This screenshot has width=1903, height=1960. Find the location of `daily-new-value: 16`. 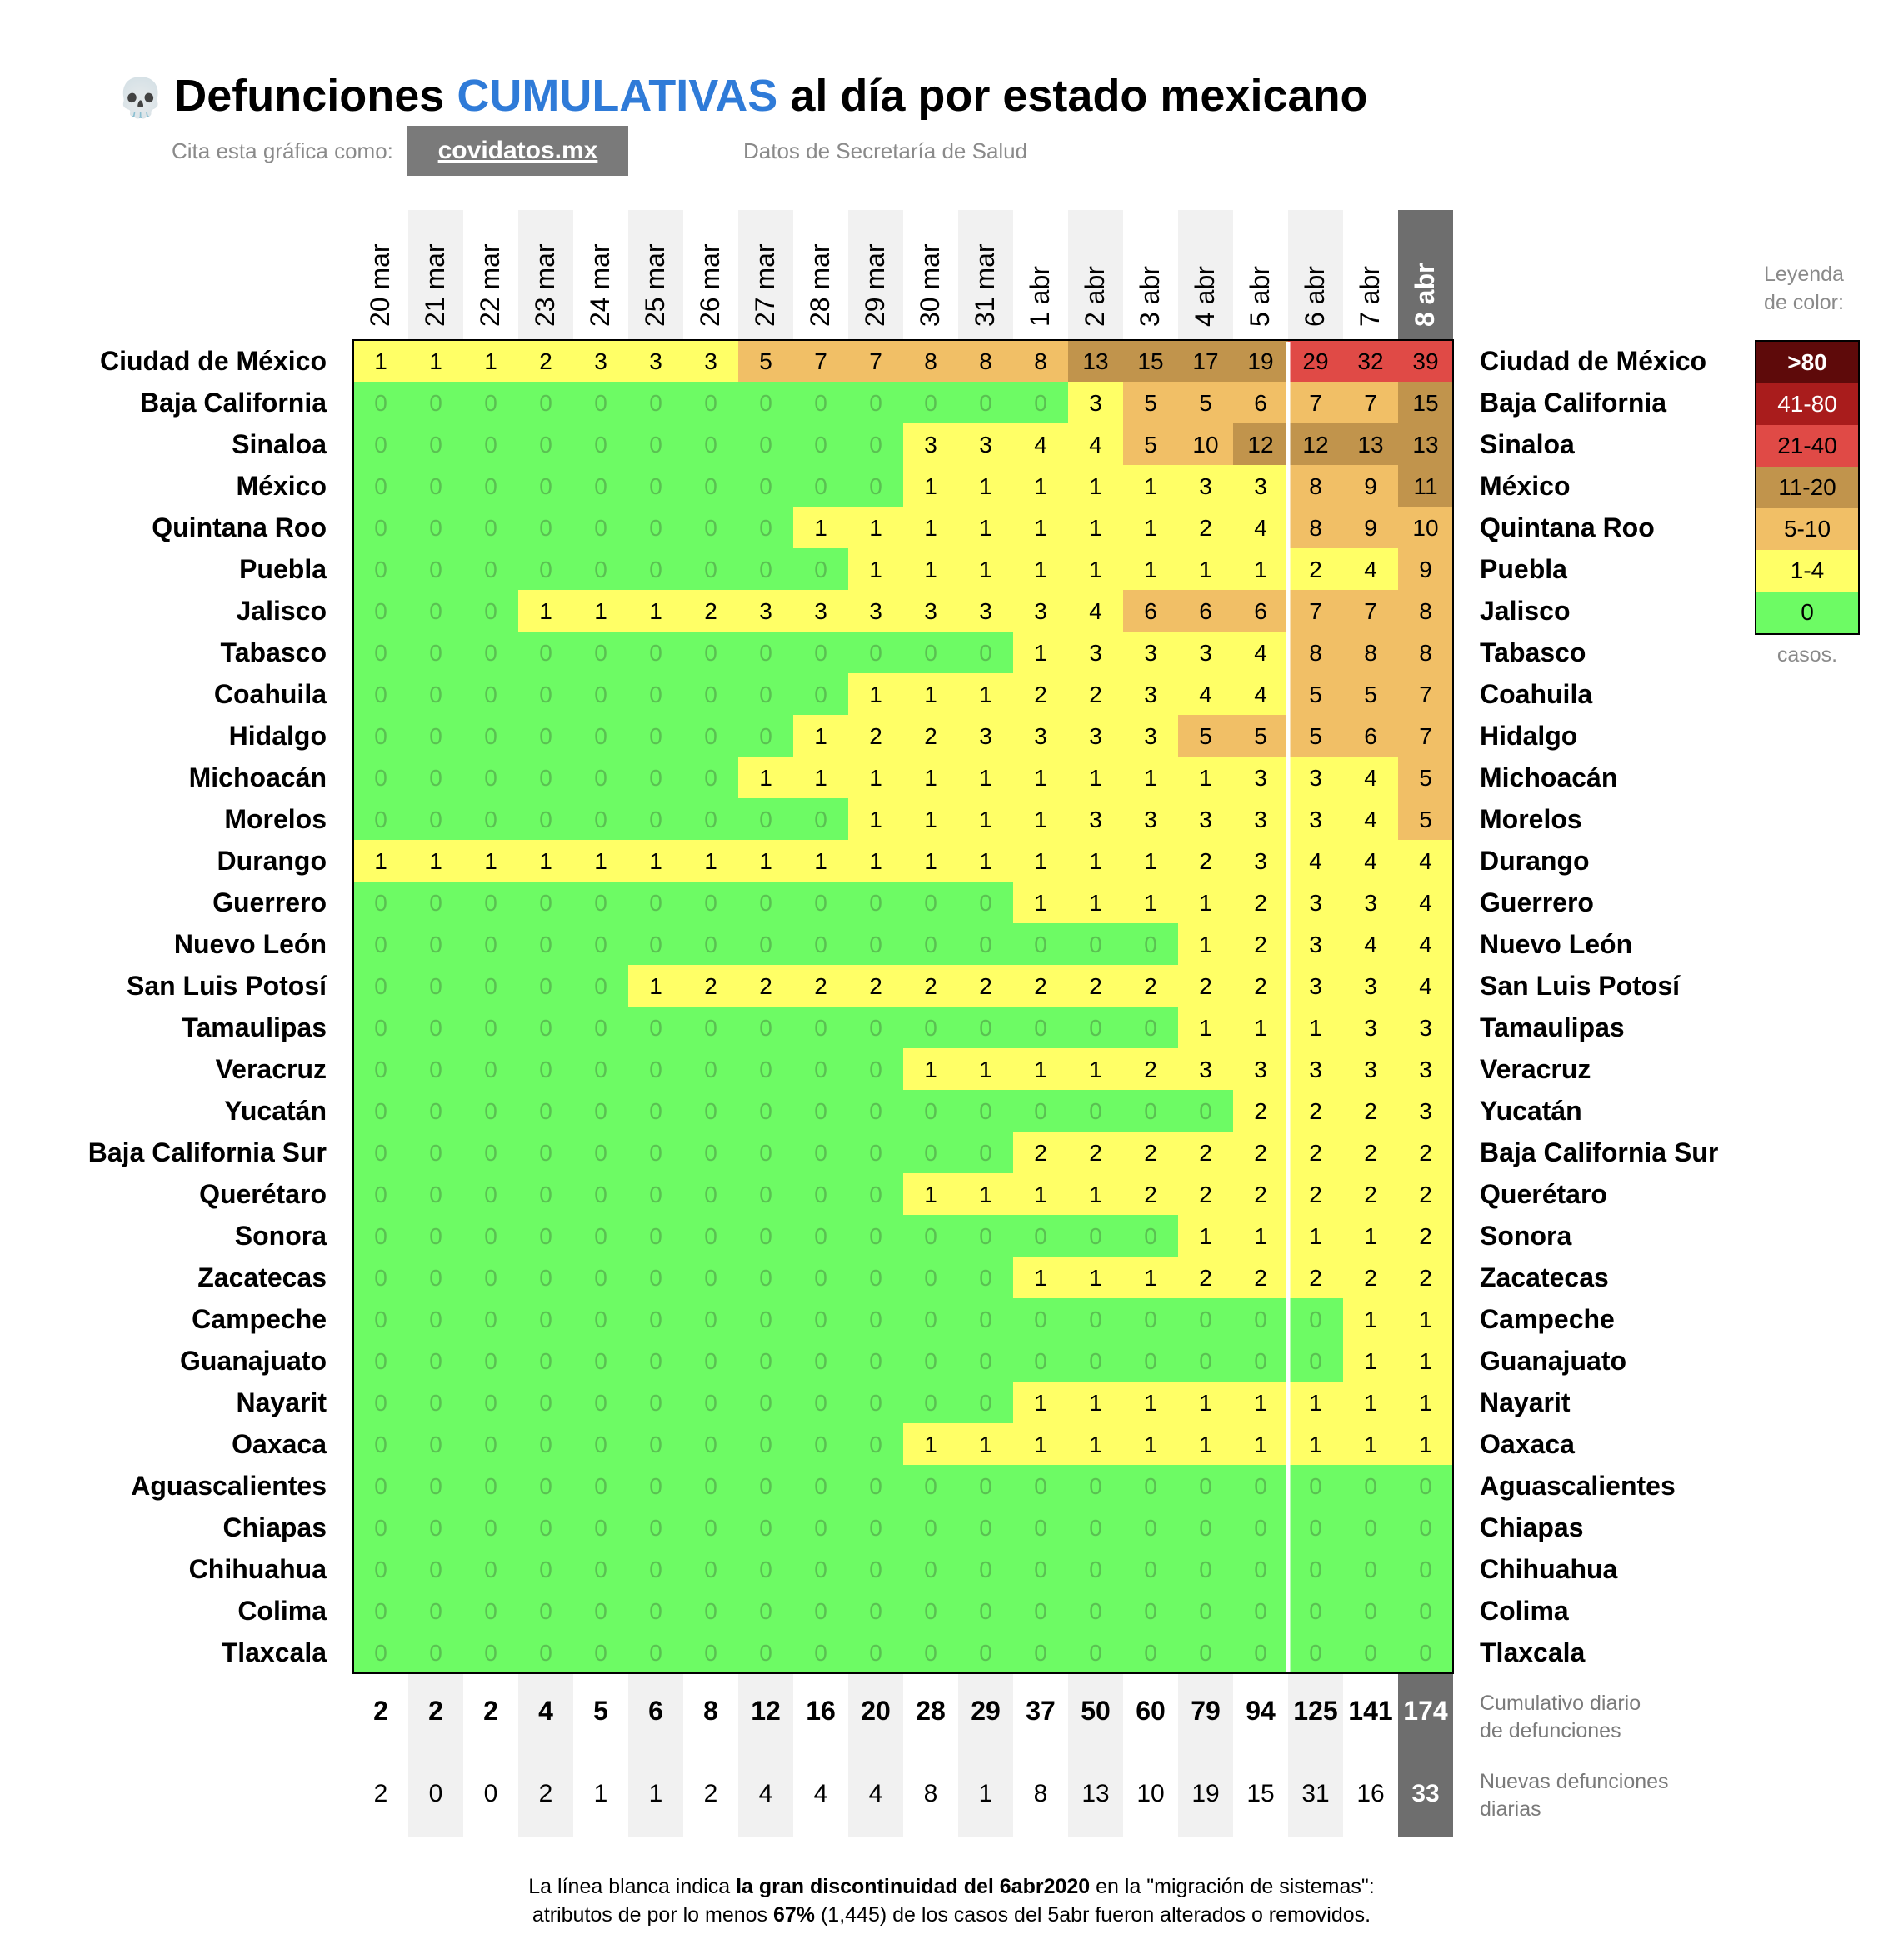

daily-new-value: 16 is located at coordinates (1370, 1794).